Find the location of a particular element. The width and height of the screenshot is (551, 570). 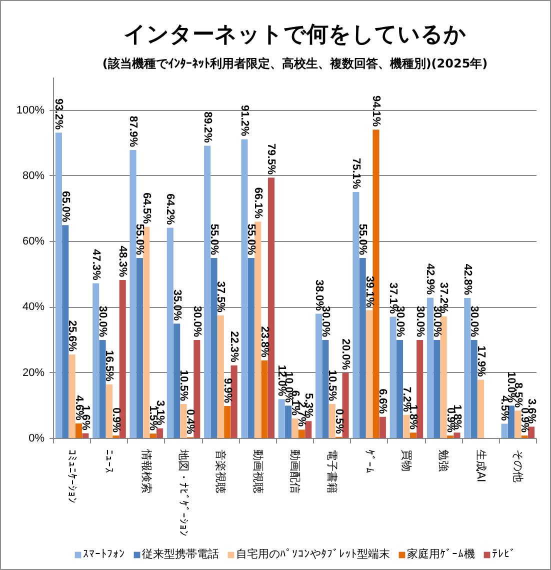

data-label: 35.0% is located at coordinates (176, 305).